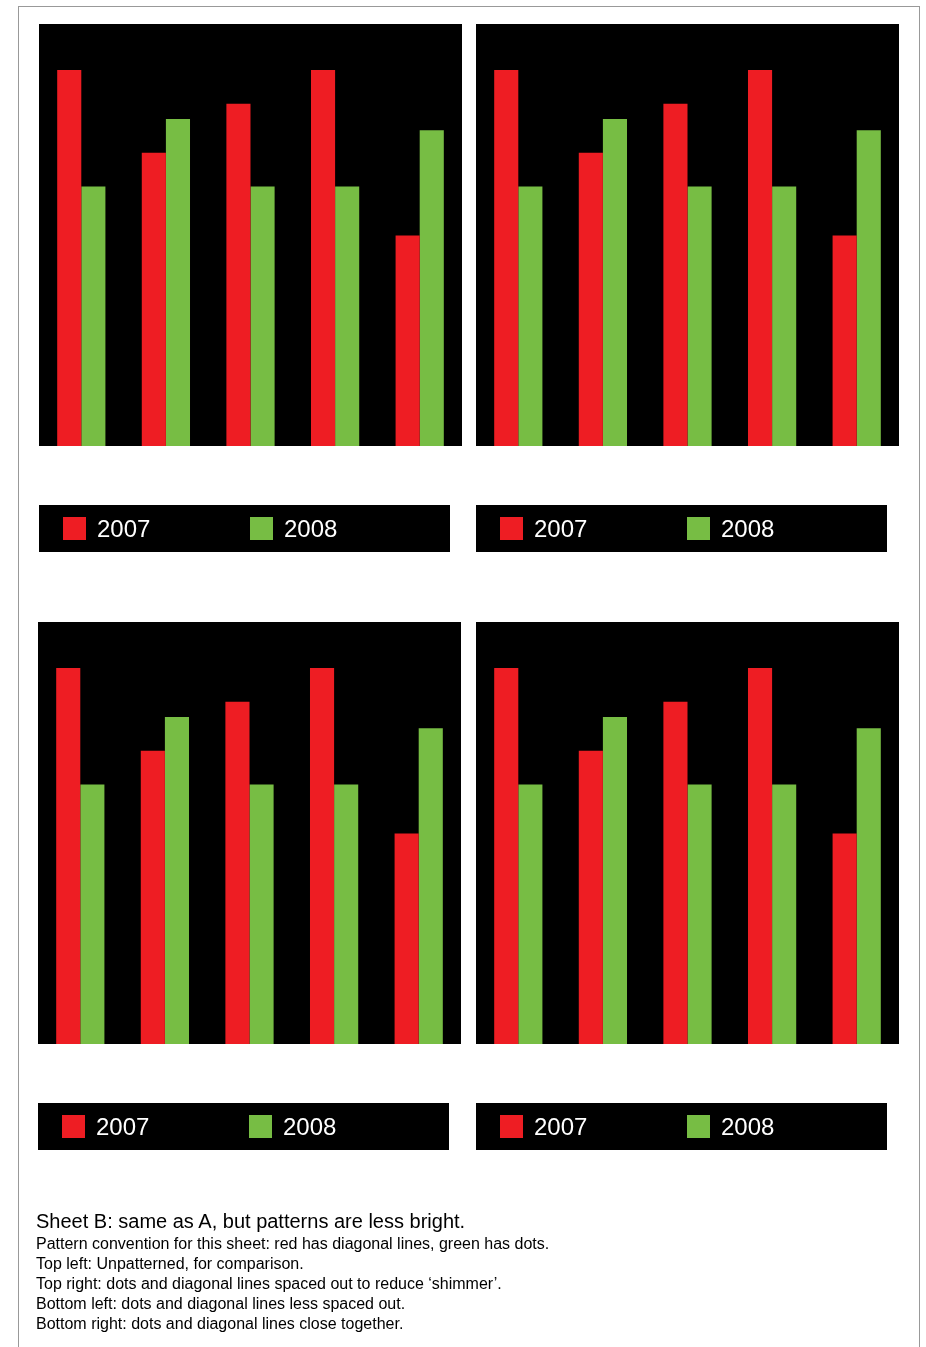 This screenshot has width=926, height=1347. I want to click on text: Bottom right: dots and diagonal lines close together., so click(220, 1324).